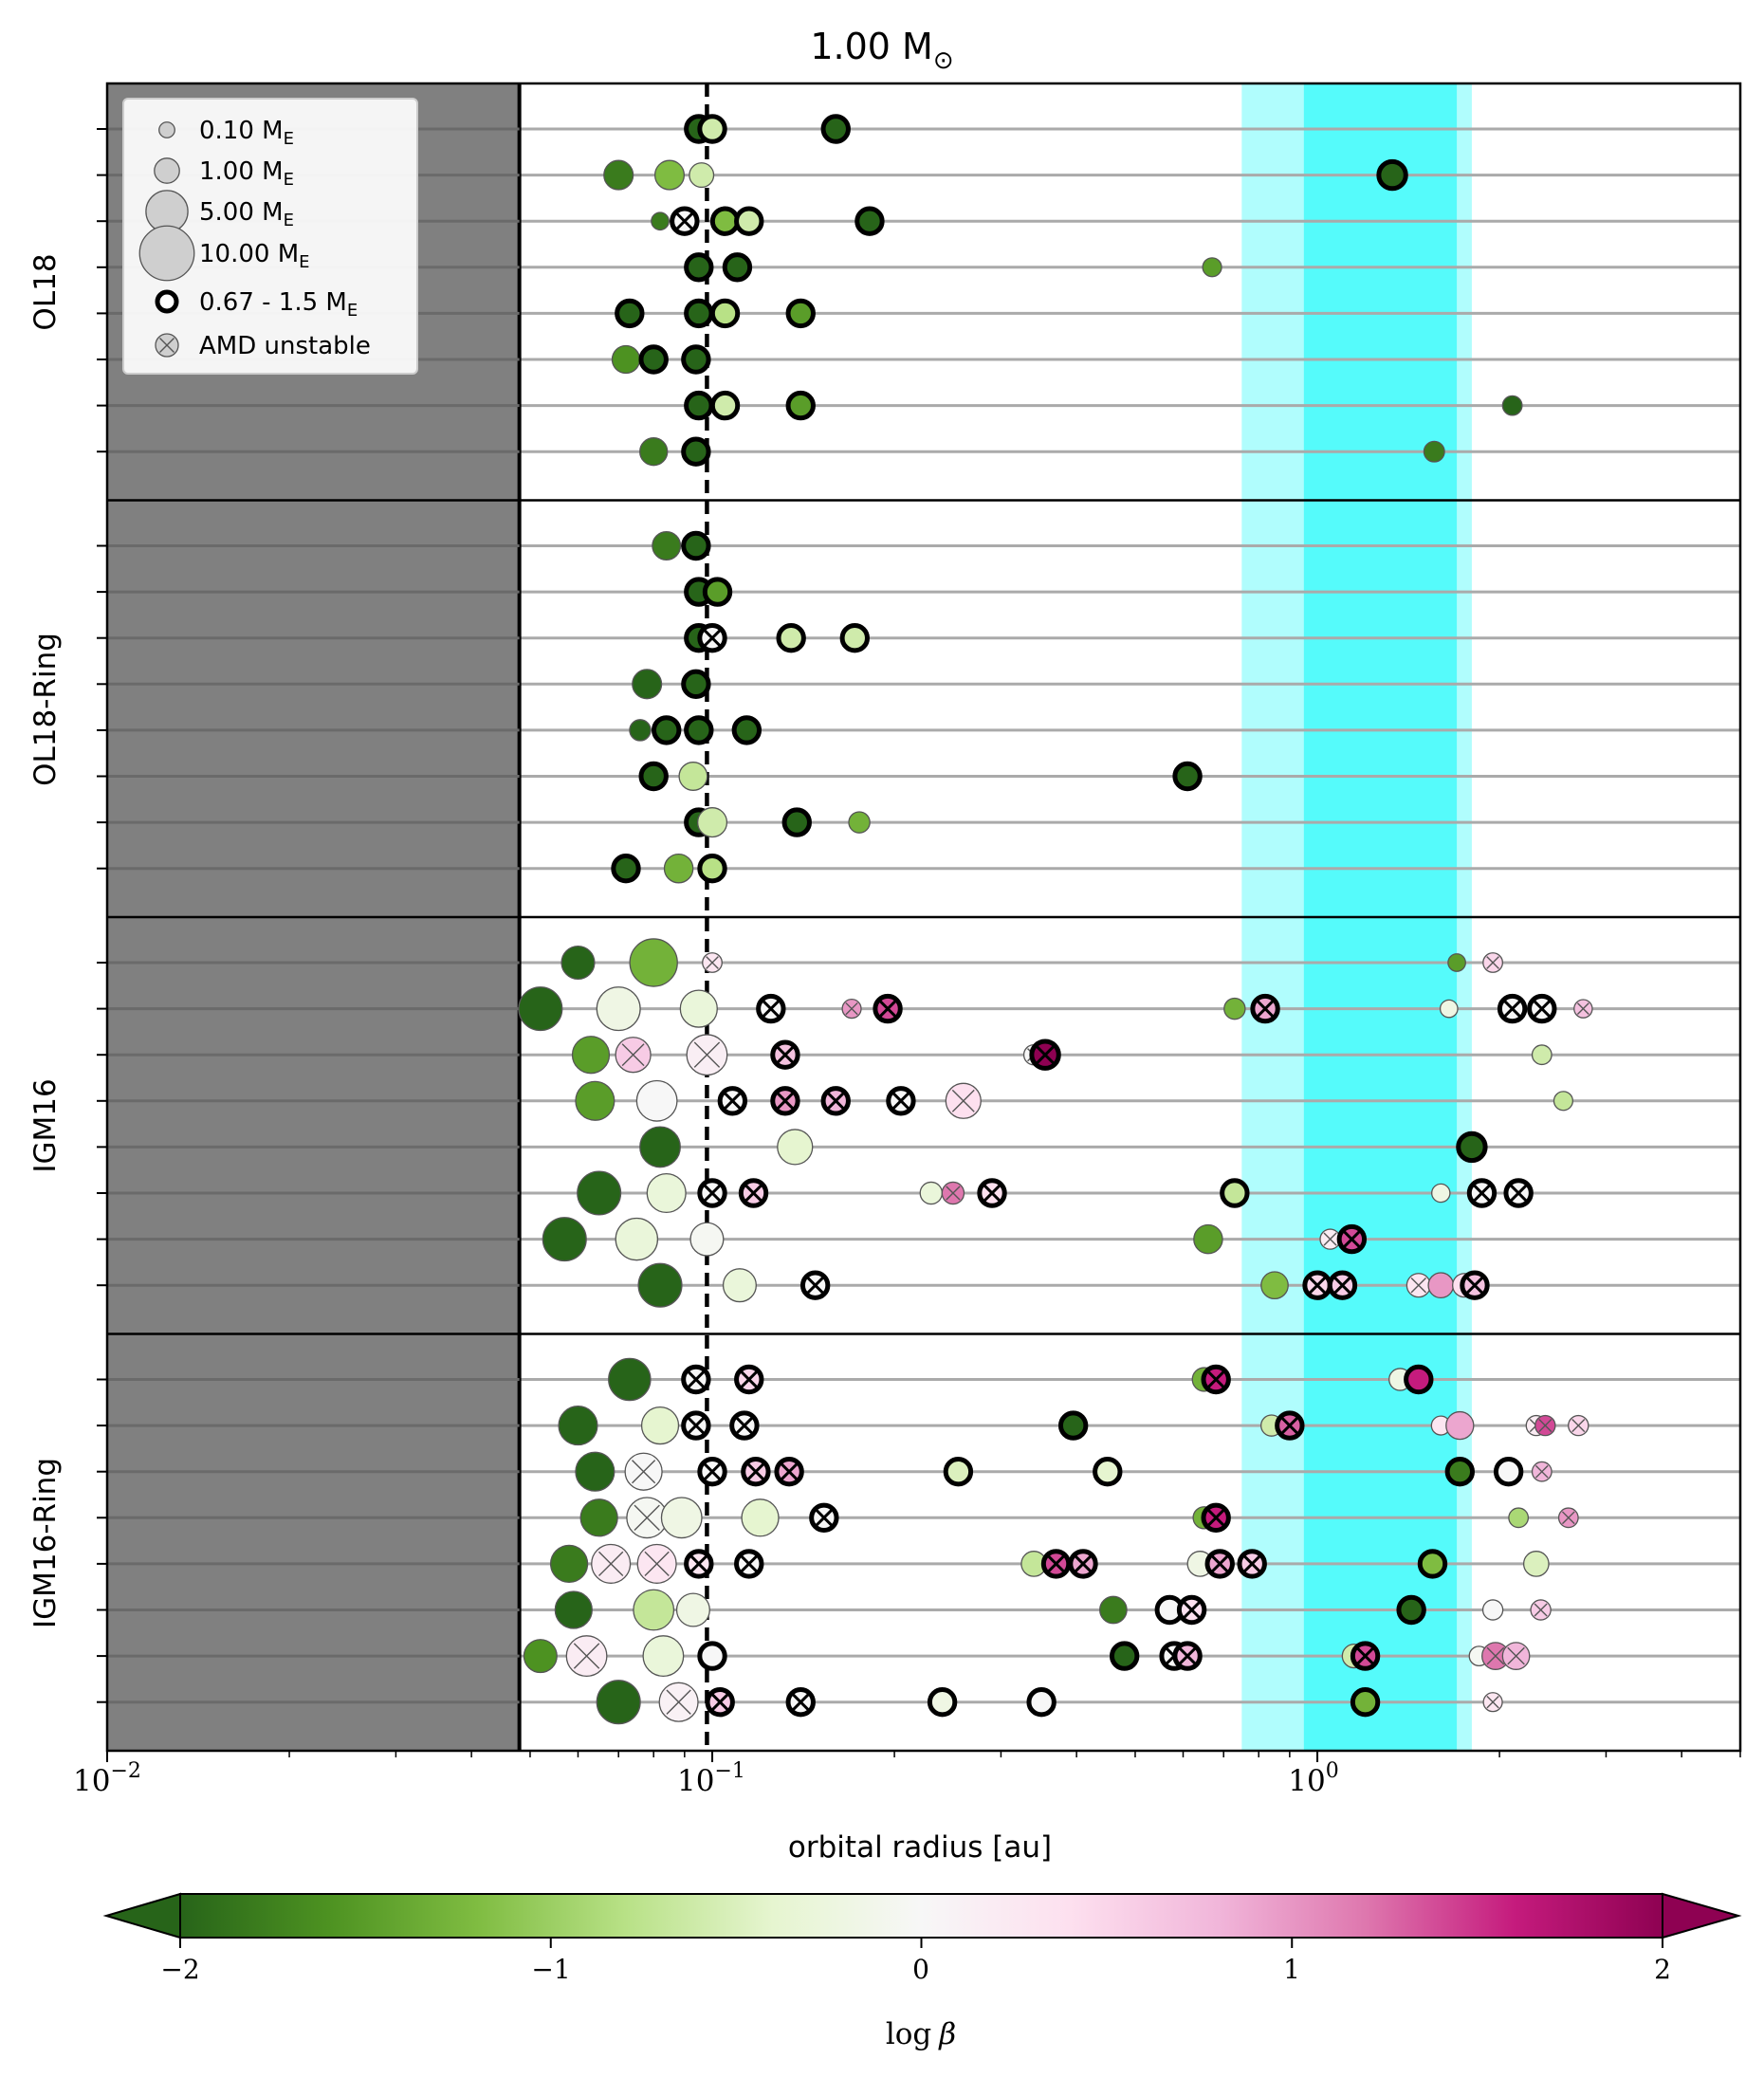 This screenshot has width=1764, height=2077. Describe the element at coordinates (141, 1915) in the screenshot. I see `colorbar-extend-low` at that location.